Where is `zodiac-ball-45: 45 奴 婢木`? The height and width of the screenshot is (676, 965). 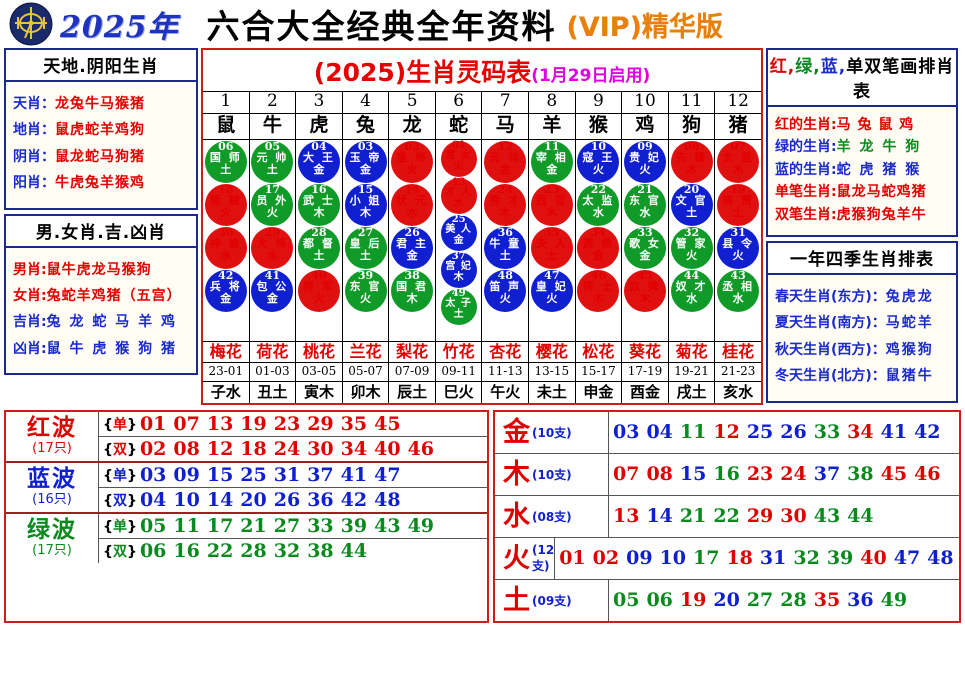
zodiac-ball-45: 45 奴 婢木 is located at coordinates (644, 291).